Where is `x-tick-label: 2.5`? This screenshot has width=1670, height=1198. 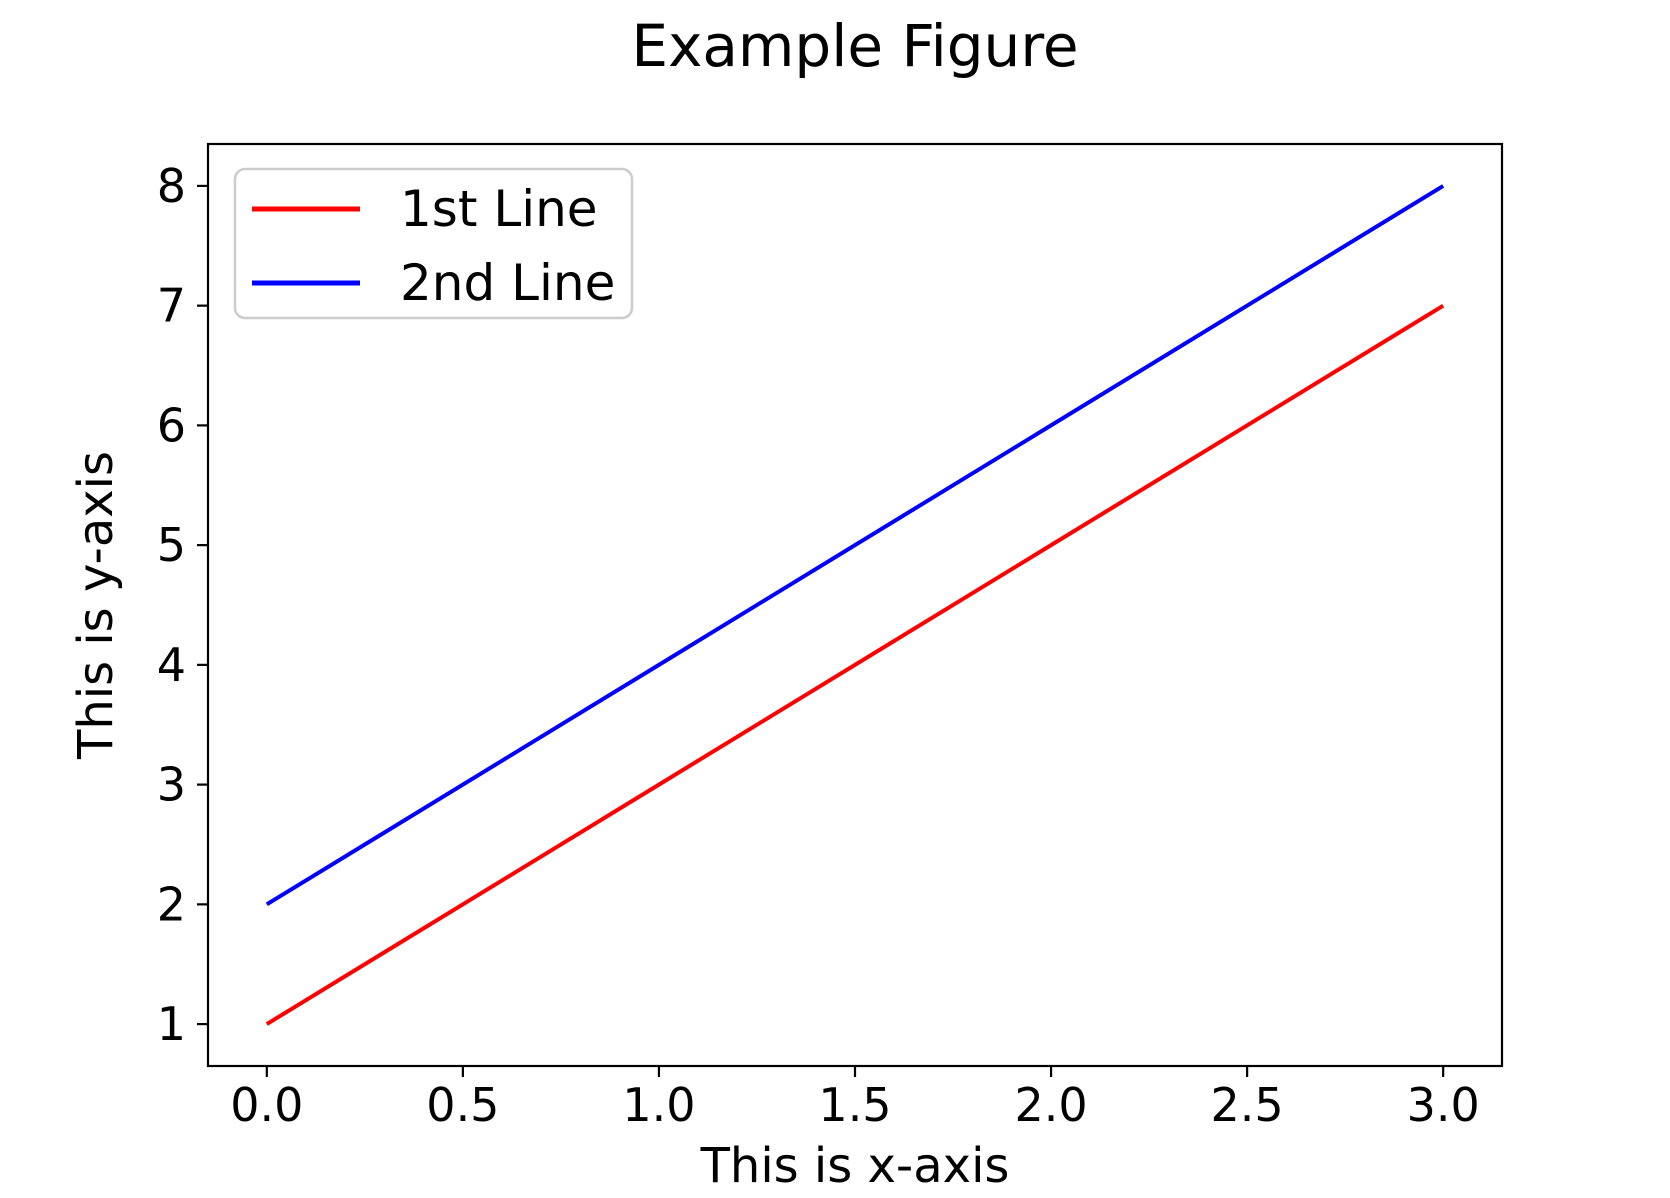 x-tick-label: 2.5 is located at coordinates (1247, 1105).